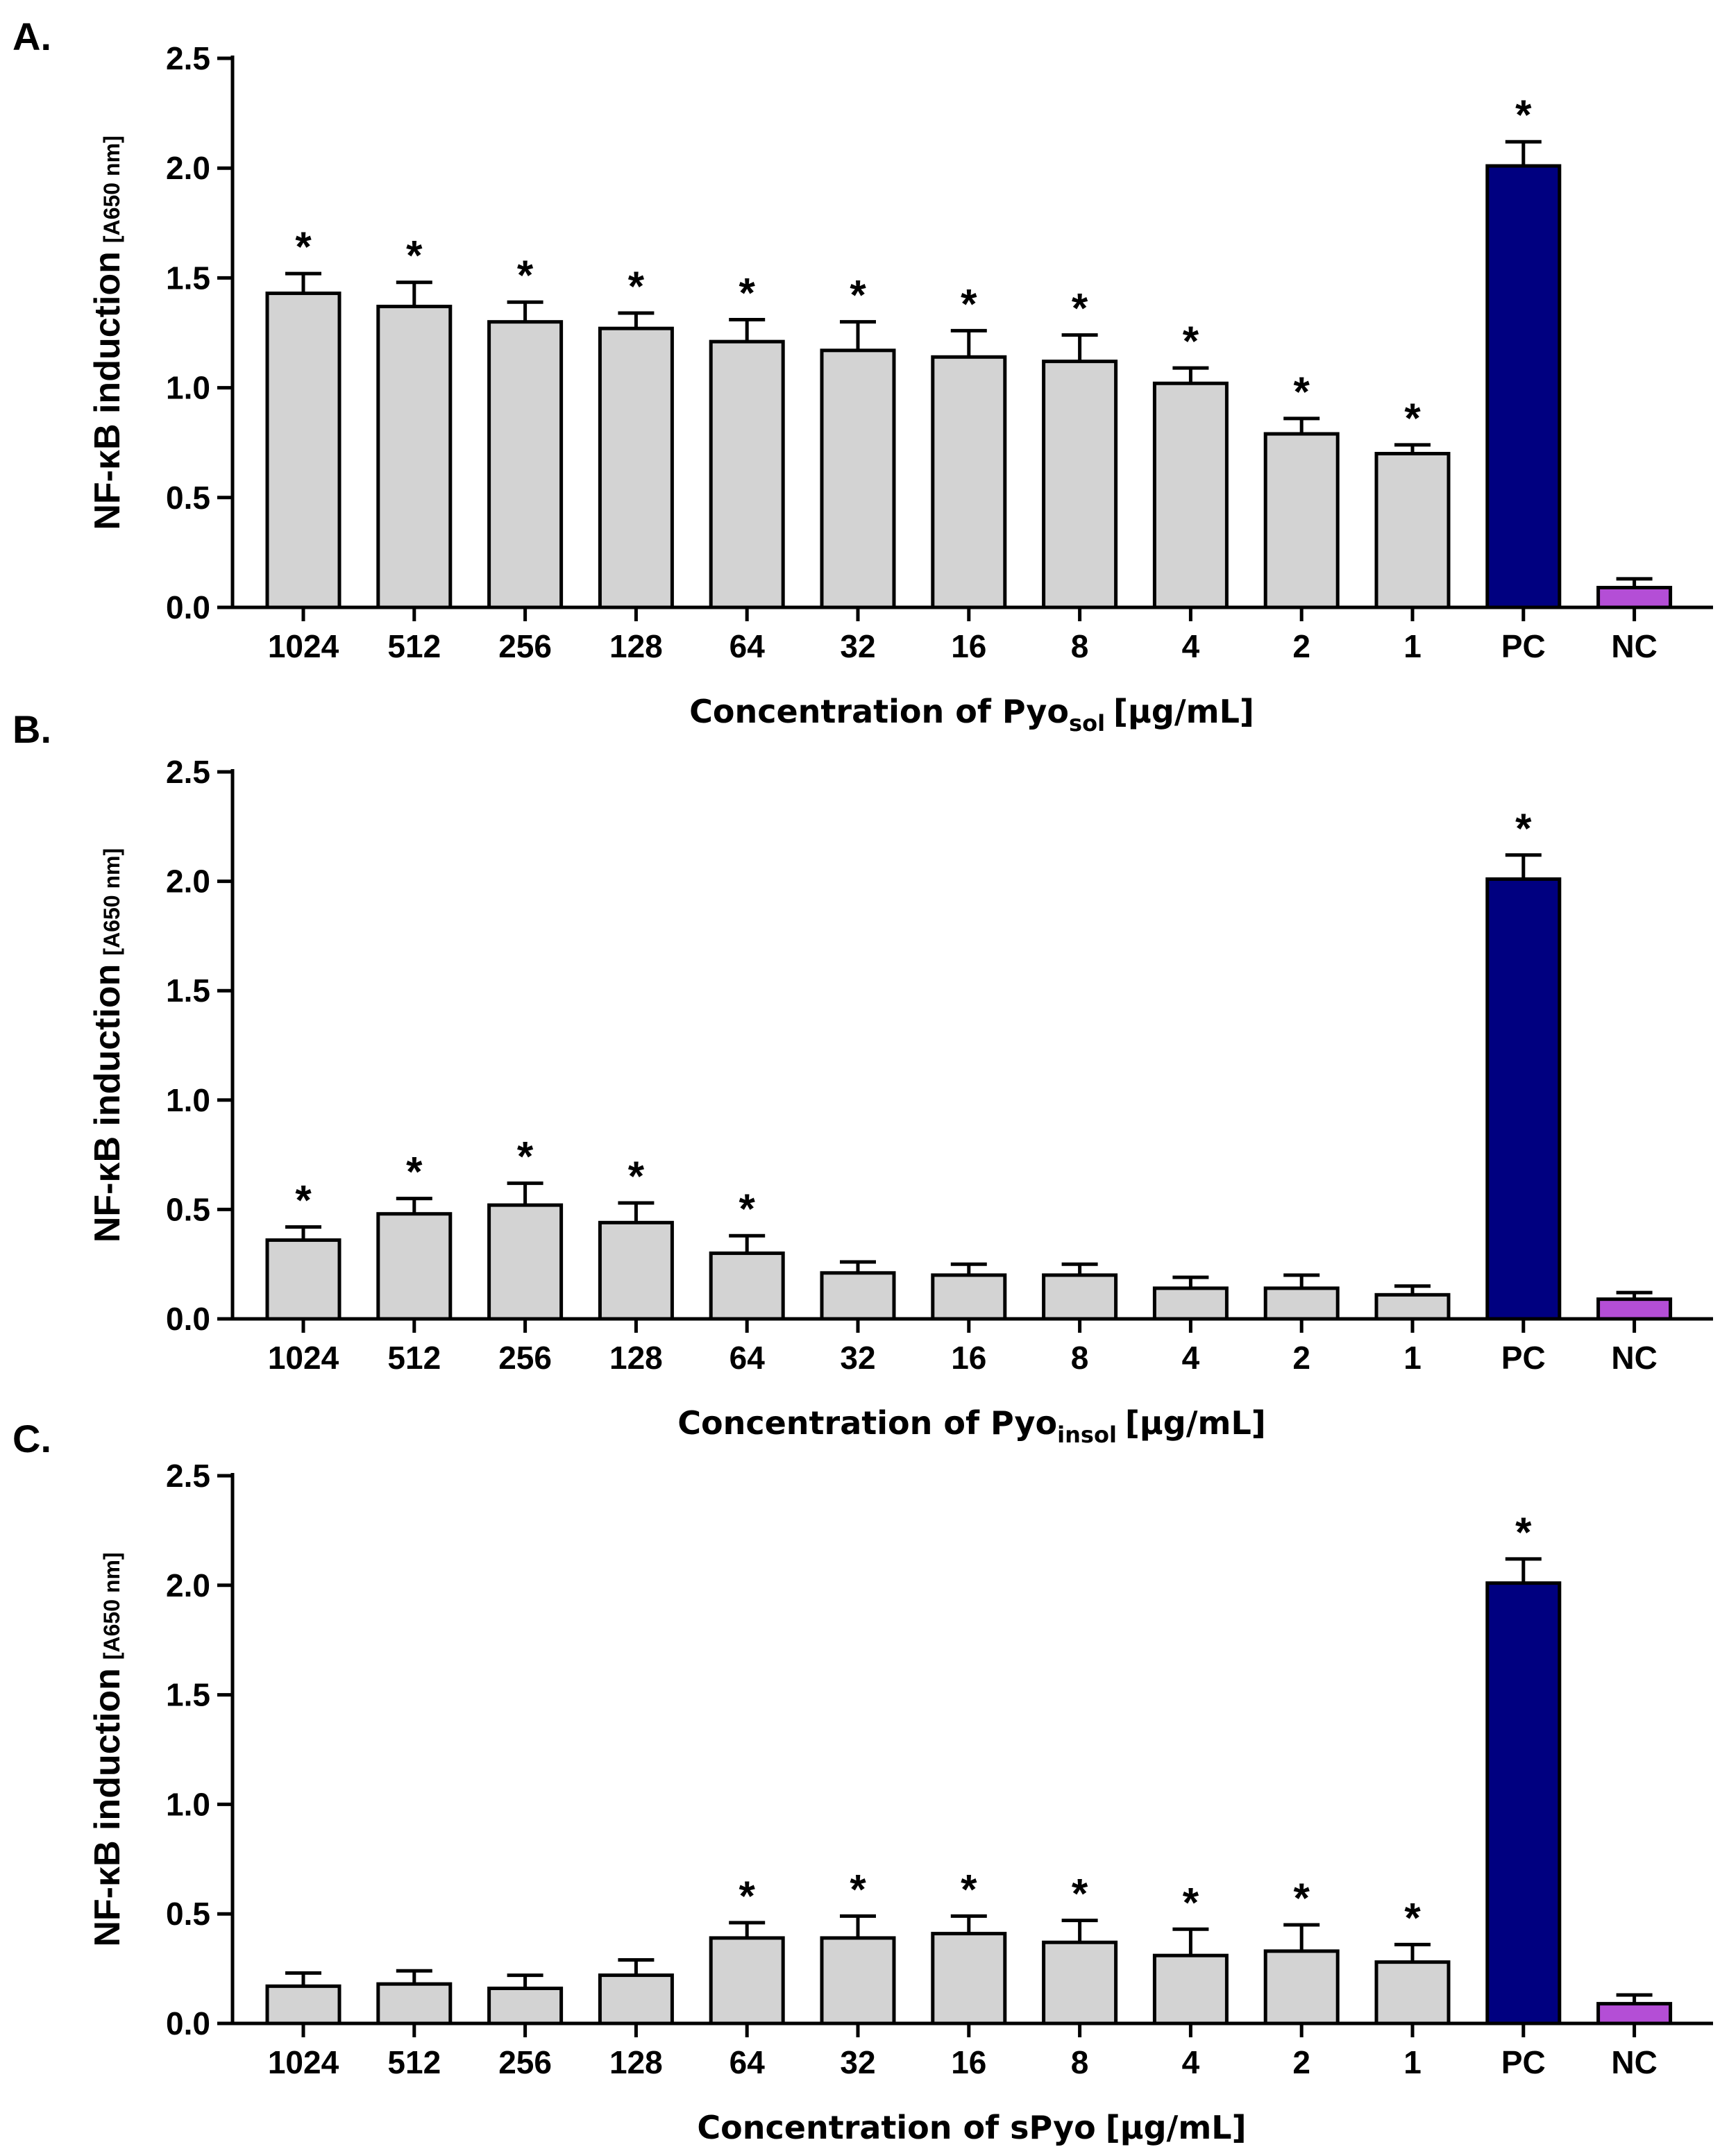 The width and height of the screenshot is (1729, 2156). Describe the element at coordinates (747, 646) in the screenshot. I see `x-tick-label: 64` at that location.